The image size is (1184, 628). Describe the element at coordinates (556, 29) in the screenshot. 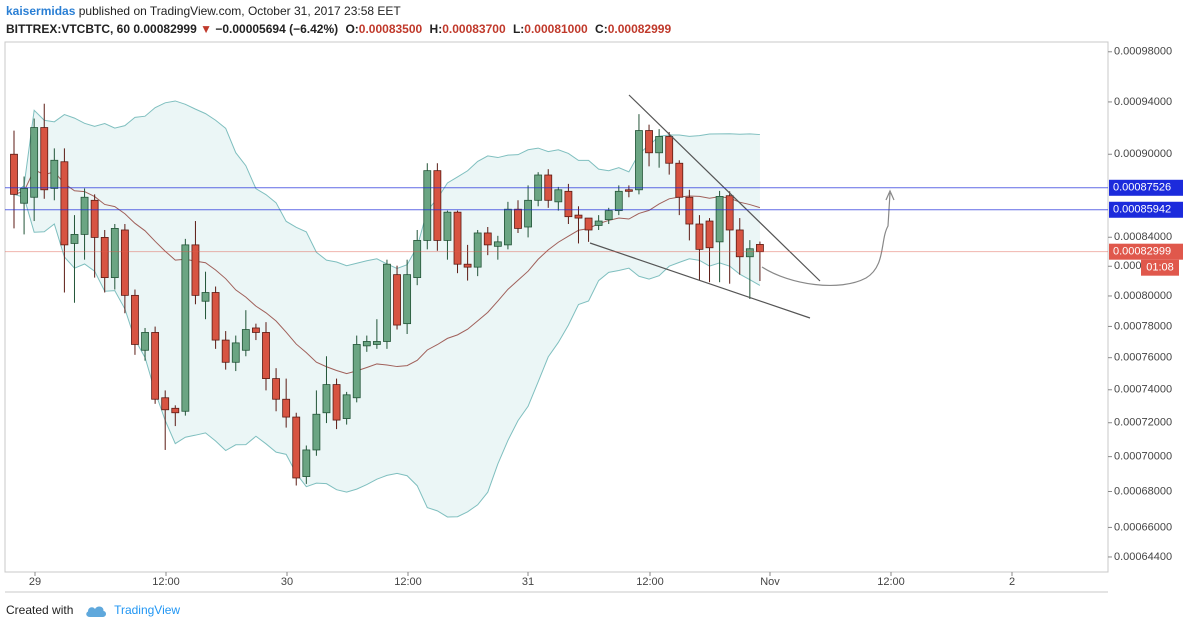

I see `ohlc-value: 0.00081000` at that location.